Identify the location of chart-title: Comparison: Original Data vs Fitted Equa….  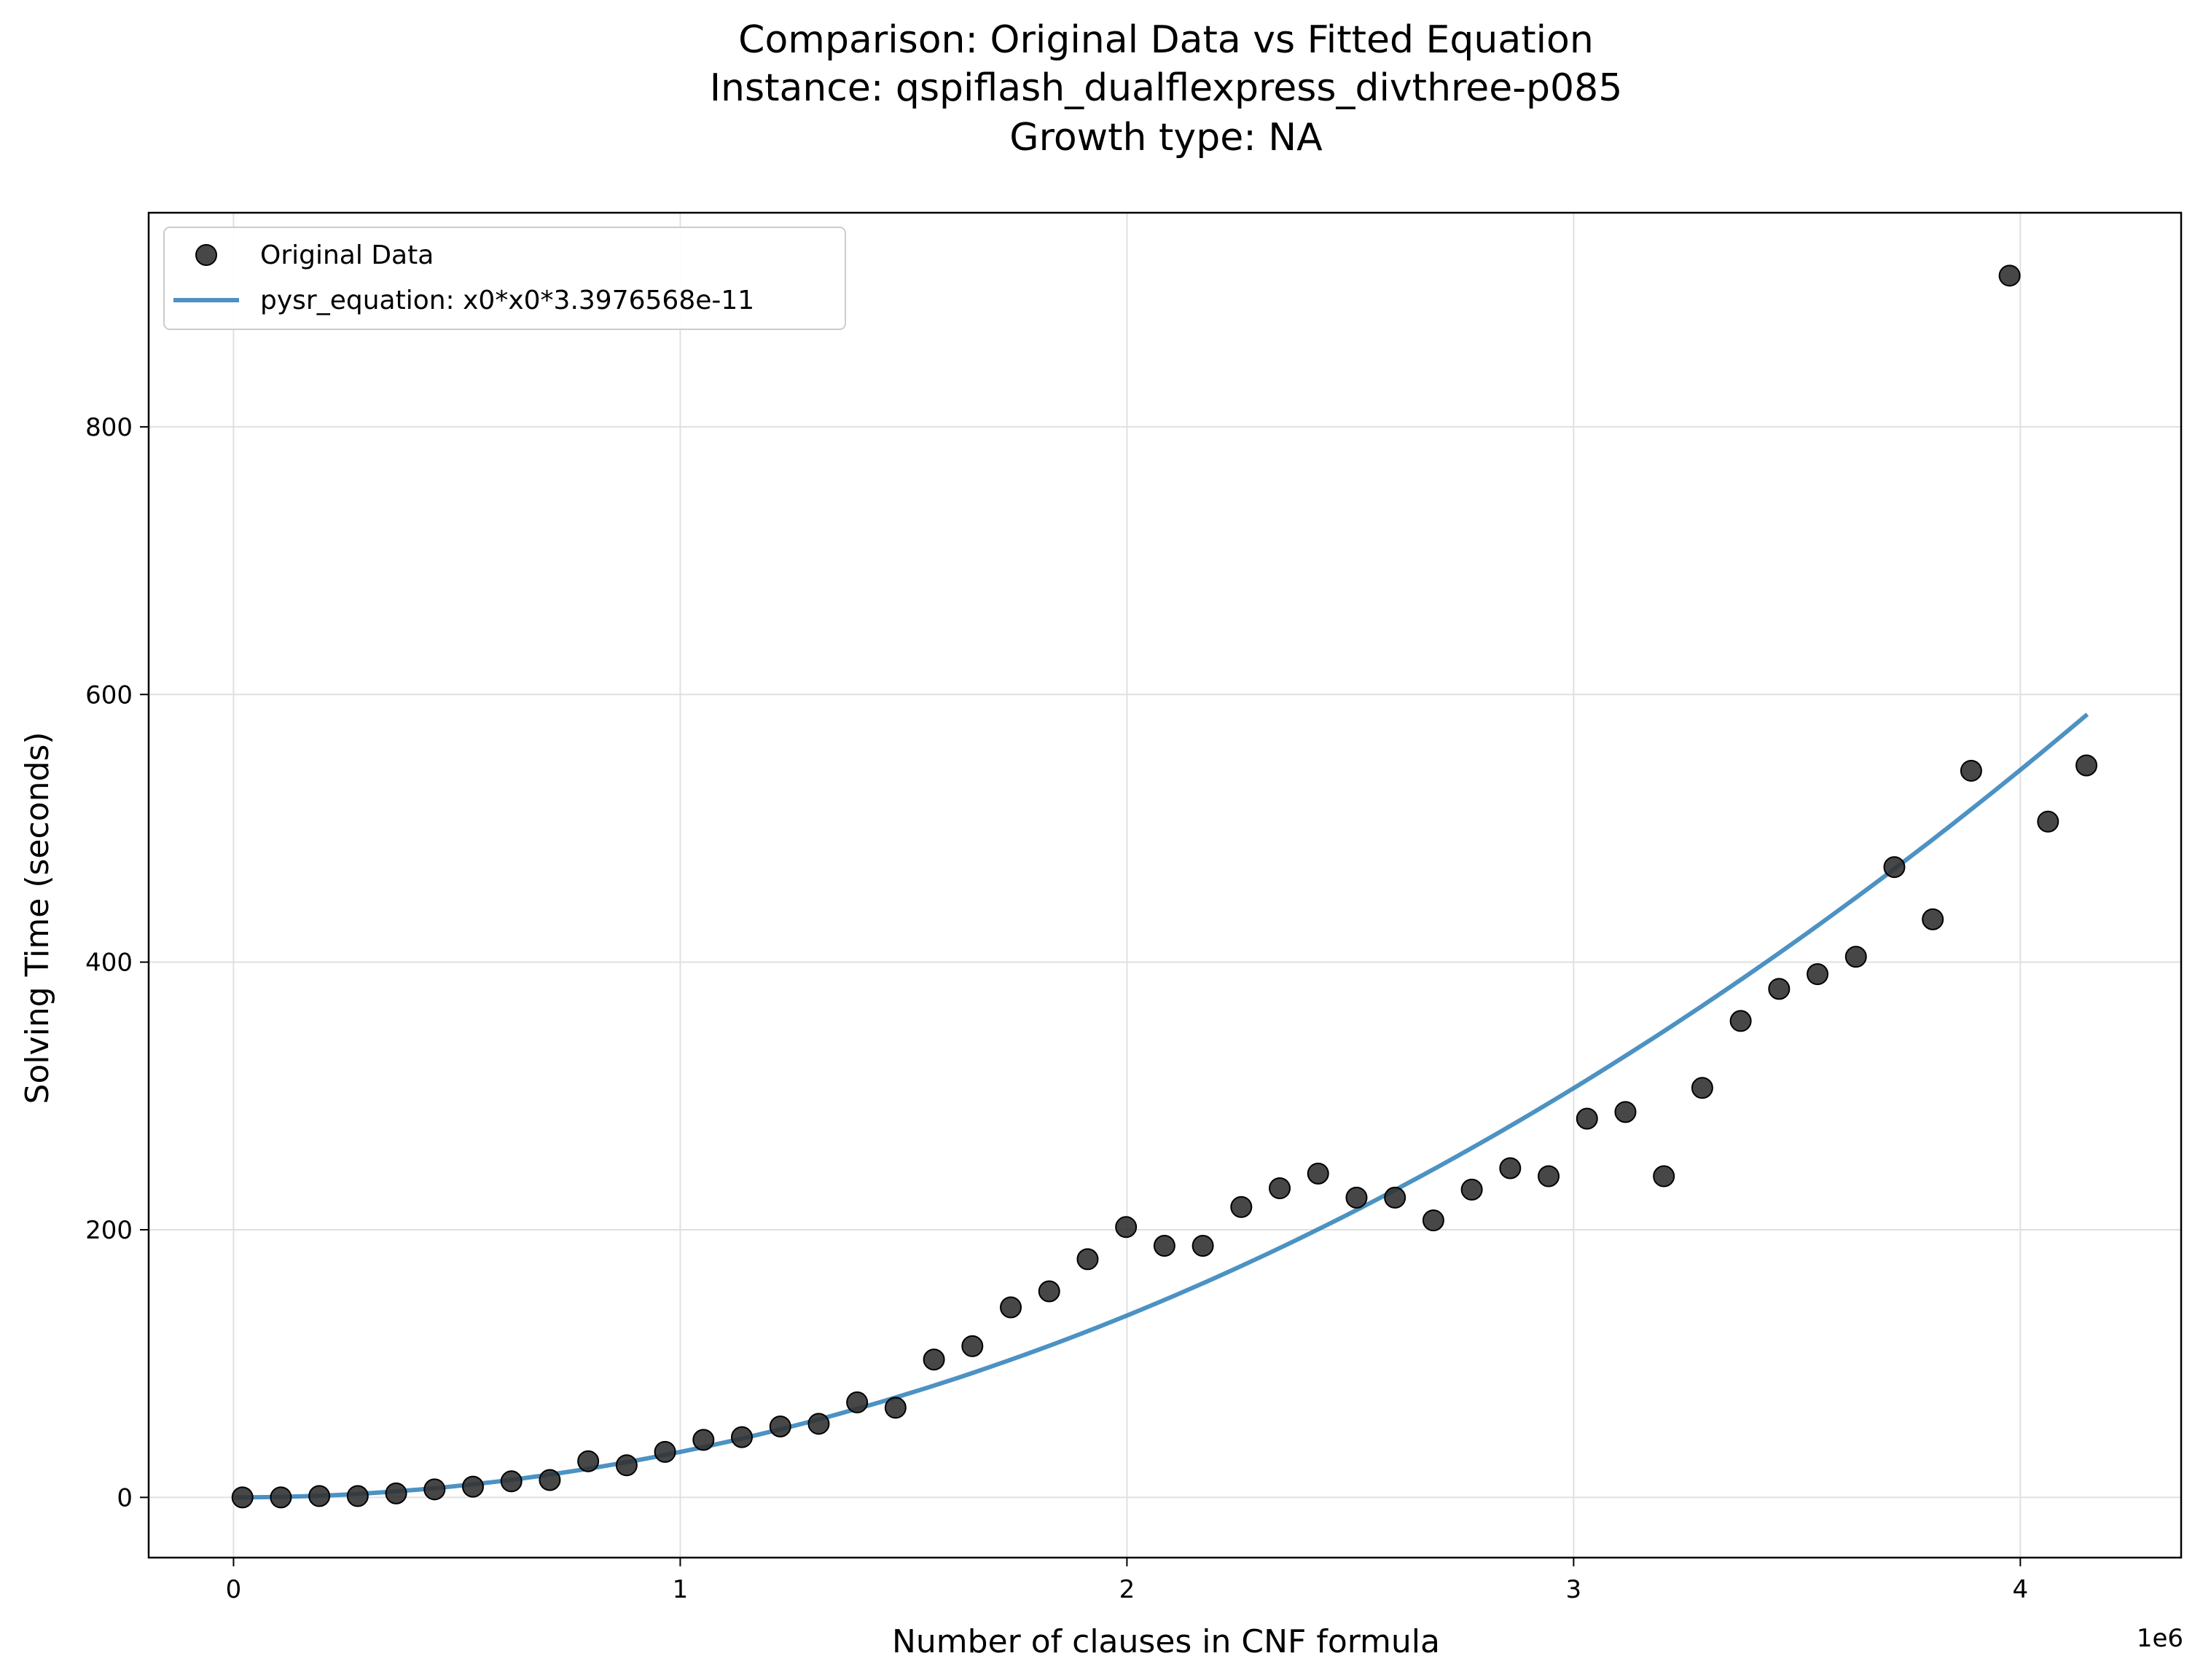
(1166, 89).